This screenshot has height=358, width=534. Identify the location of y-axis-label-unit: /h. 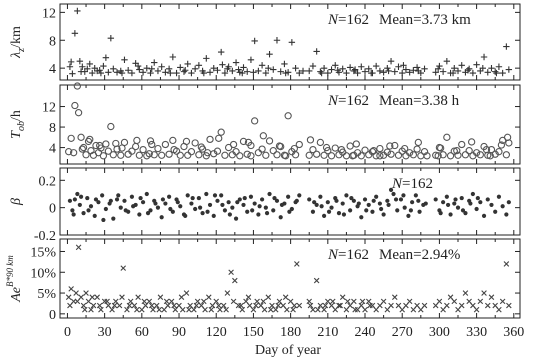
(16, 115).